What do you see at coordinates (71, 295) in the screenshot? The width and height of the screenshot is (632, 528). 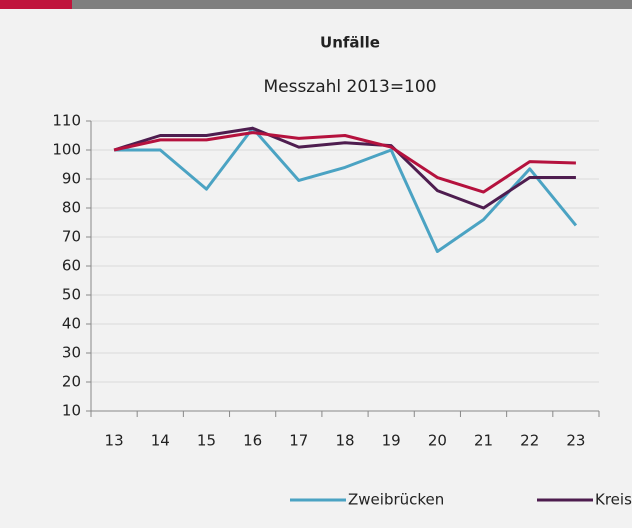 I see `y-tick-label: 50` at bounding box center [71, 295].